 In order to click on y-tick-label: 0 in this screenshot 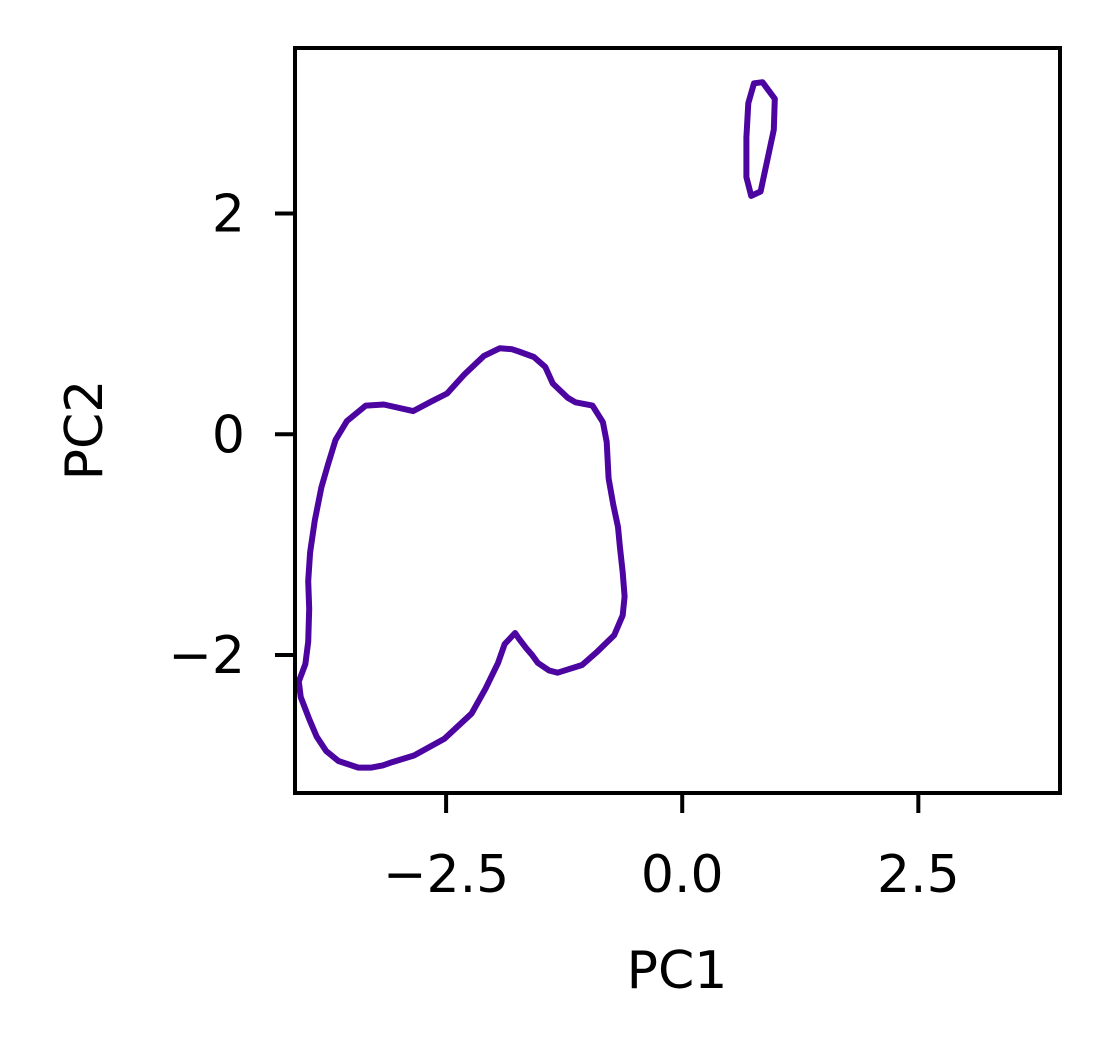, I will do `click(228, 435)`.